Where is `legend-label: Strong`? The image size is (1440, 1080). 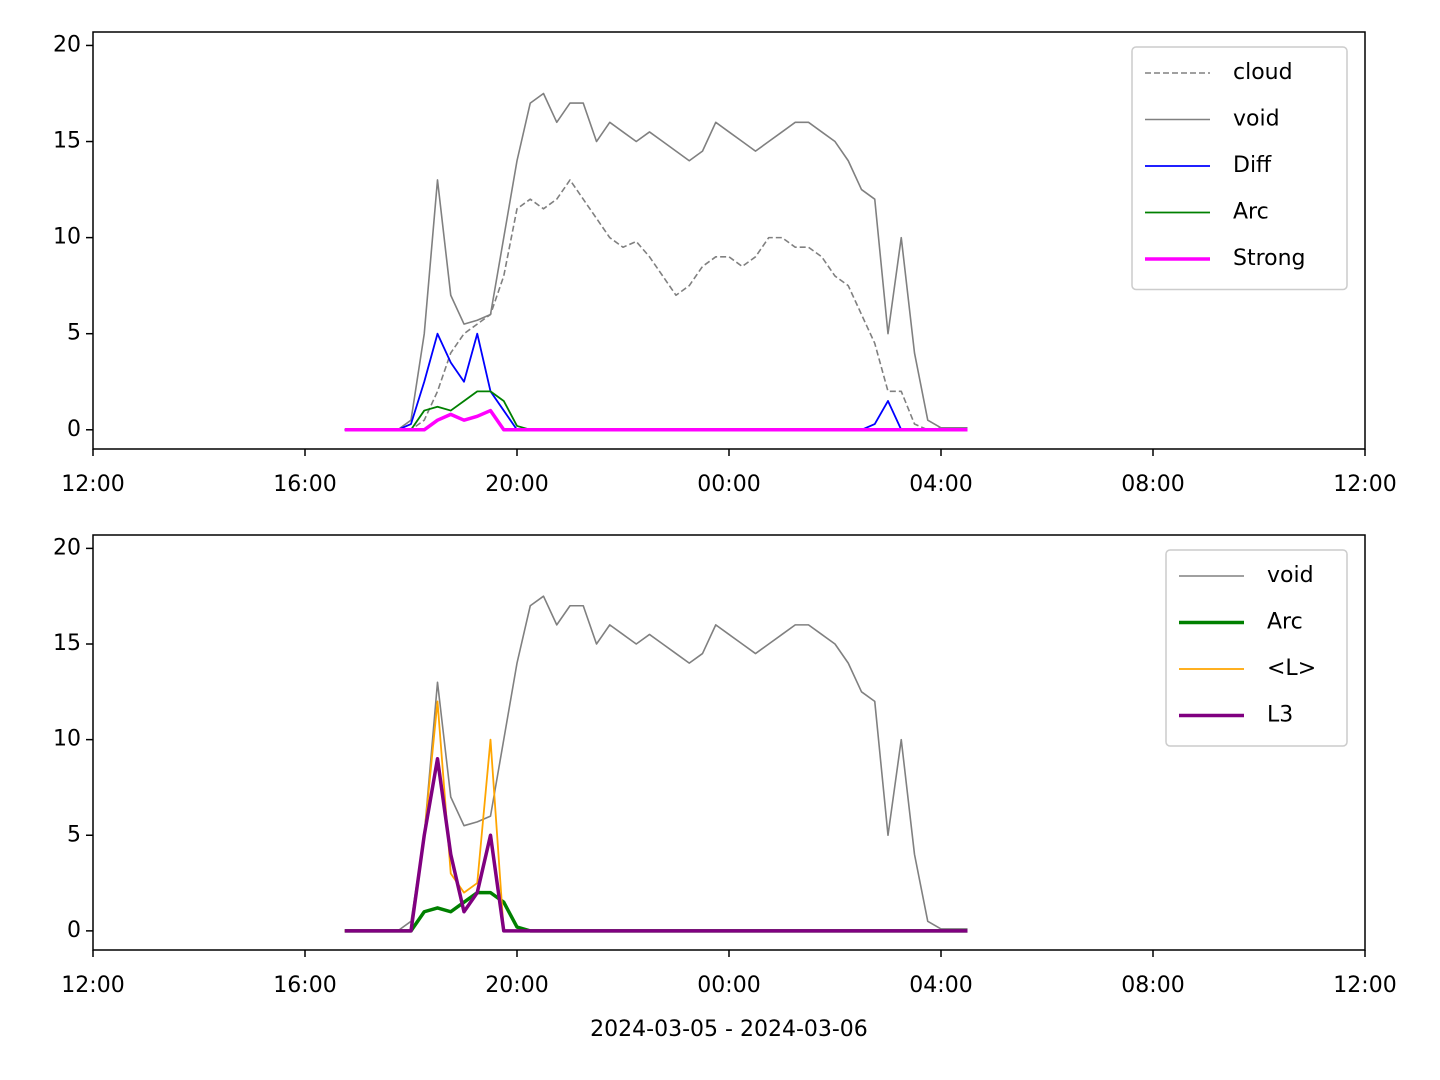
legend-label: Strong is located at coordinates (1269, 258).